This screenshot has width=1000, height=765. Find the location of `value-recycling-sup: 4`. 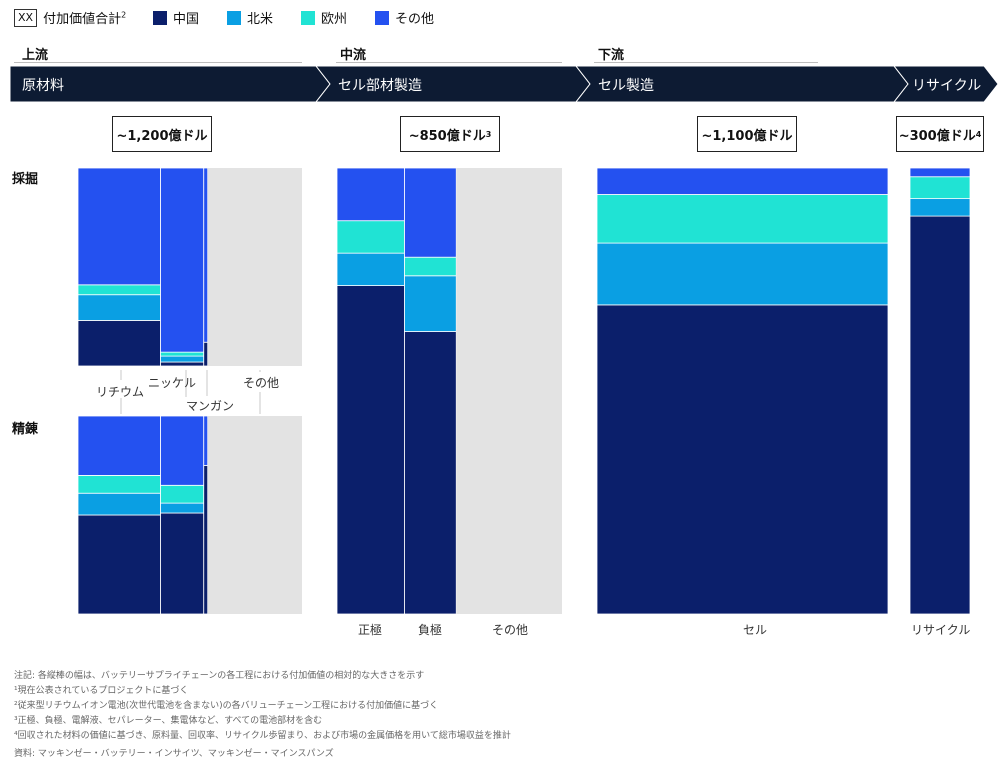

value-recycling-sup: 4 is located at coordinates (978, 134).